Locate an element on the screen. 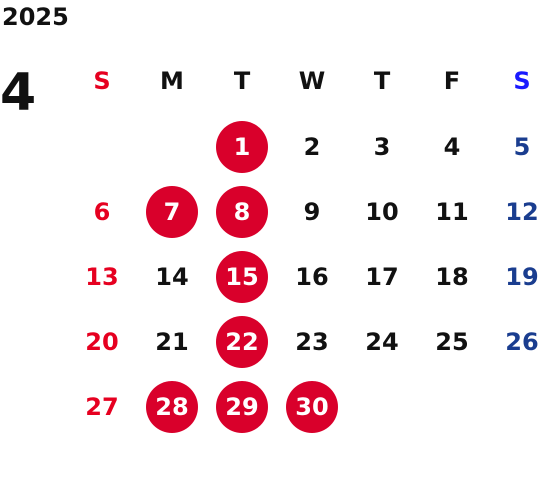 The height and width of the screenshot is (503, 548). highlighted-day-number: 30 is located at coordinates (312, 406).